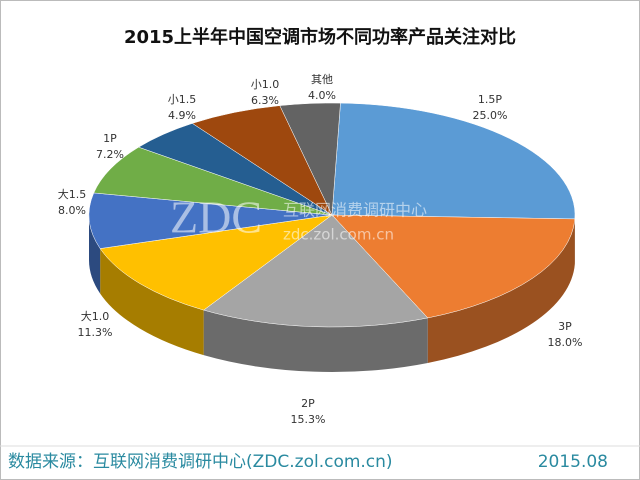 Image resolution: width=640 pixels, height=480 pixels. What do you see at coordinates (320, 37) in the screenshot?
I see `chart-title: 2015上半年中国空调市场不同功率产品关注对比` at bounding box center [320, 37].